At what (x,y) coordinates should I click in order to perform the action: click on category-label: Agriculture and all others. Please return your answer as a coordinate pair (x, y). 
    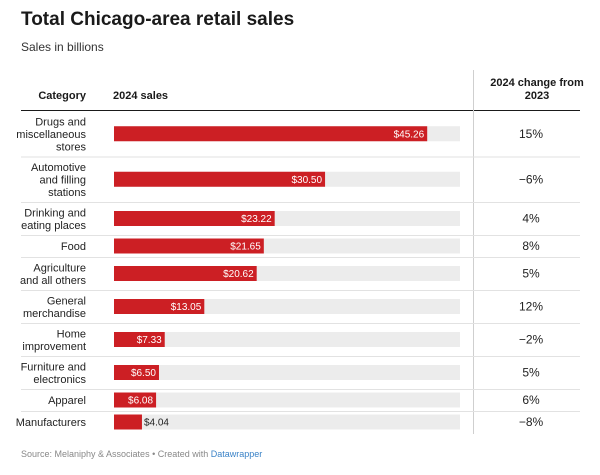
    Looking at the image, I should click on (53, 274).